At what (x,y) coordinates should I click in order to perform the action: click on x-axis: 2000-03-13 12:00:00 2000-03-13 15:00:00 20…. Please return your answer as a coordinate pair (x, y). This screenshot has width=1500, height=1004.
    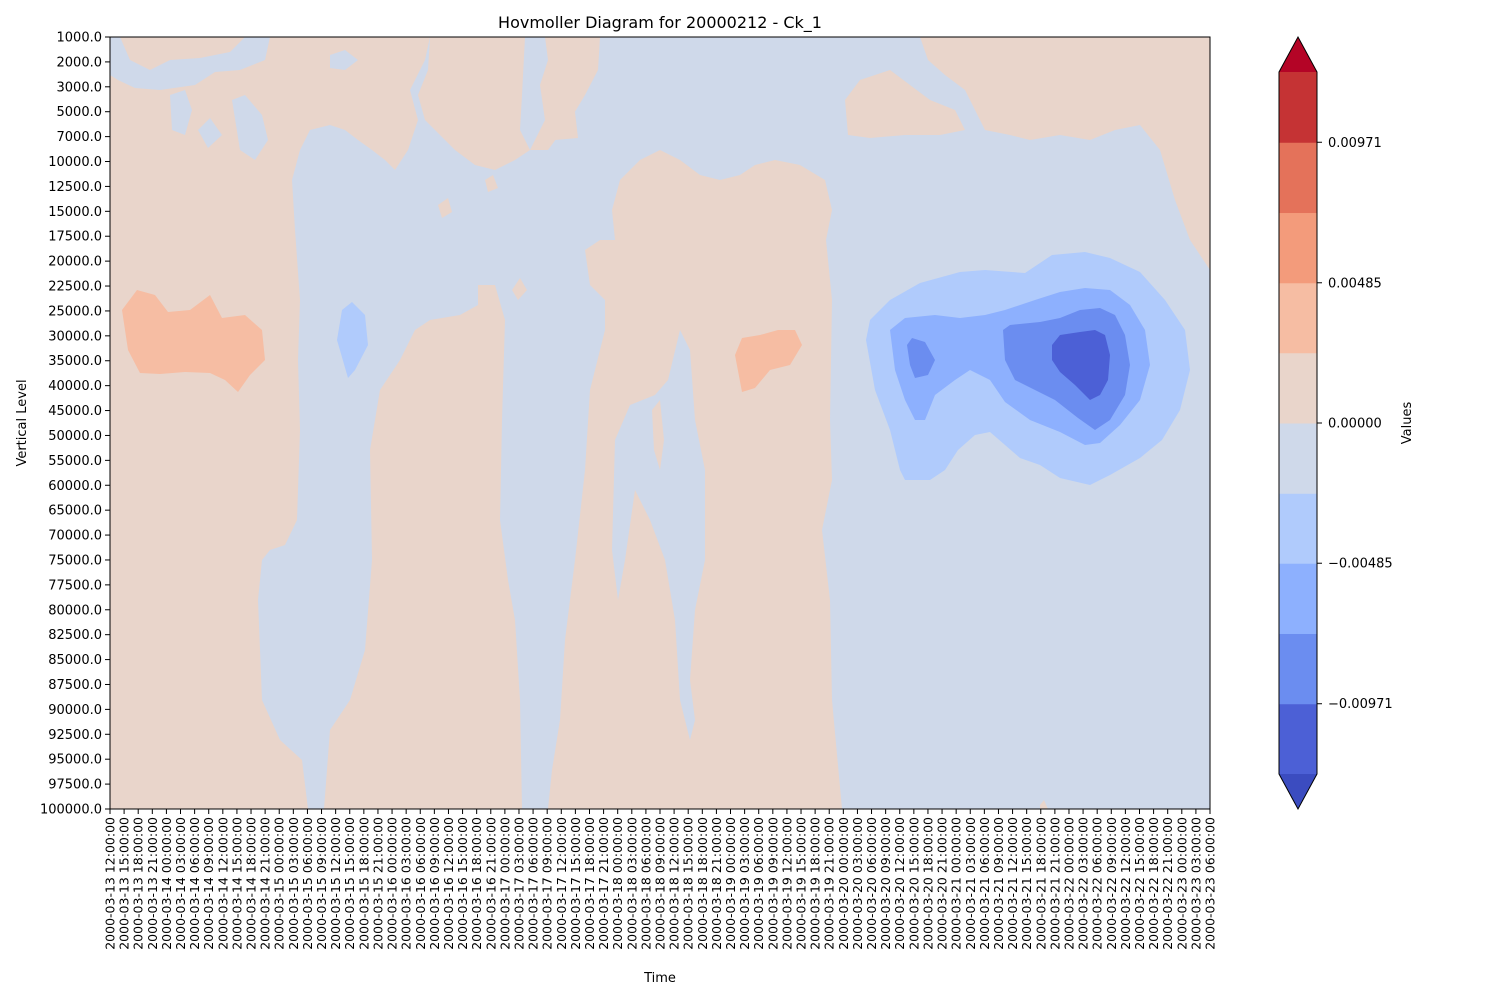
    Looking at the image, I should click on (660, 879).